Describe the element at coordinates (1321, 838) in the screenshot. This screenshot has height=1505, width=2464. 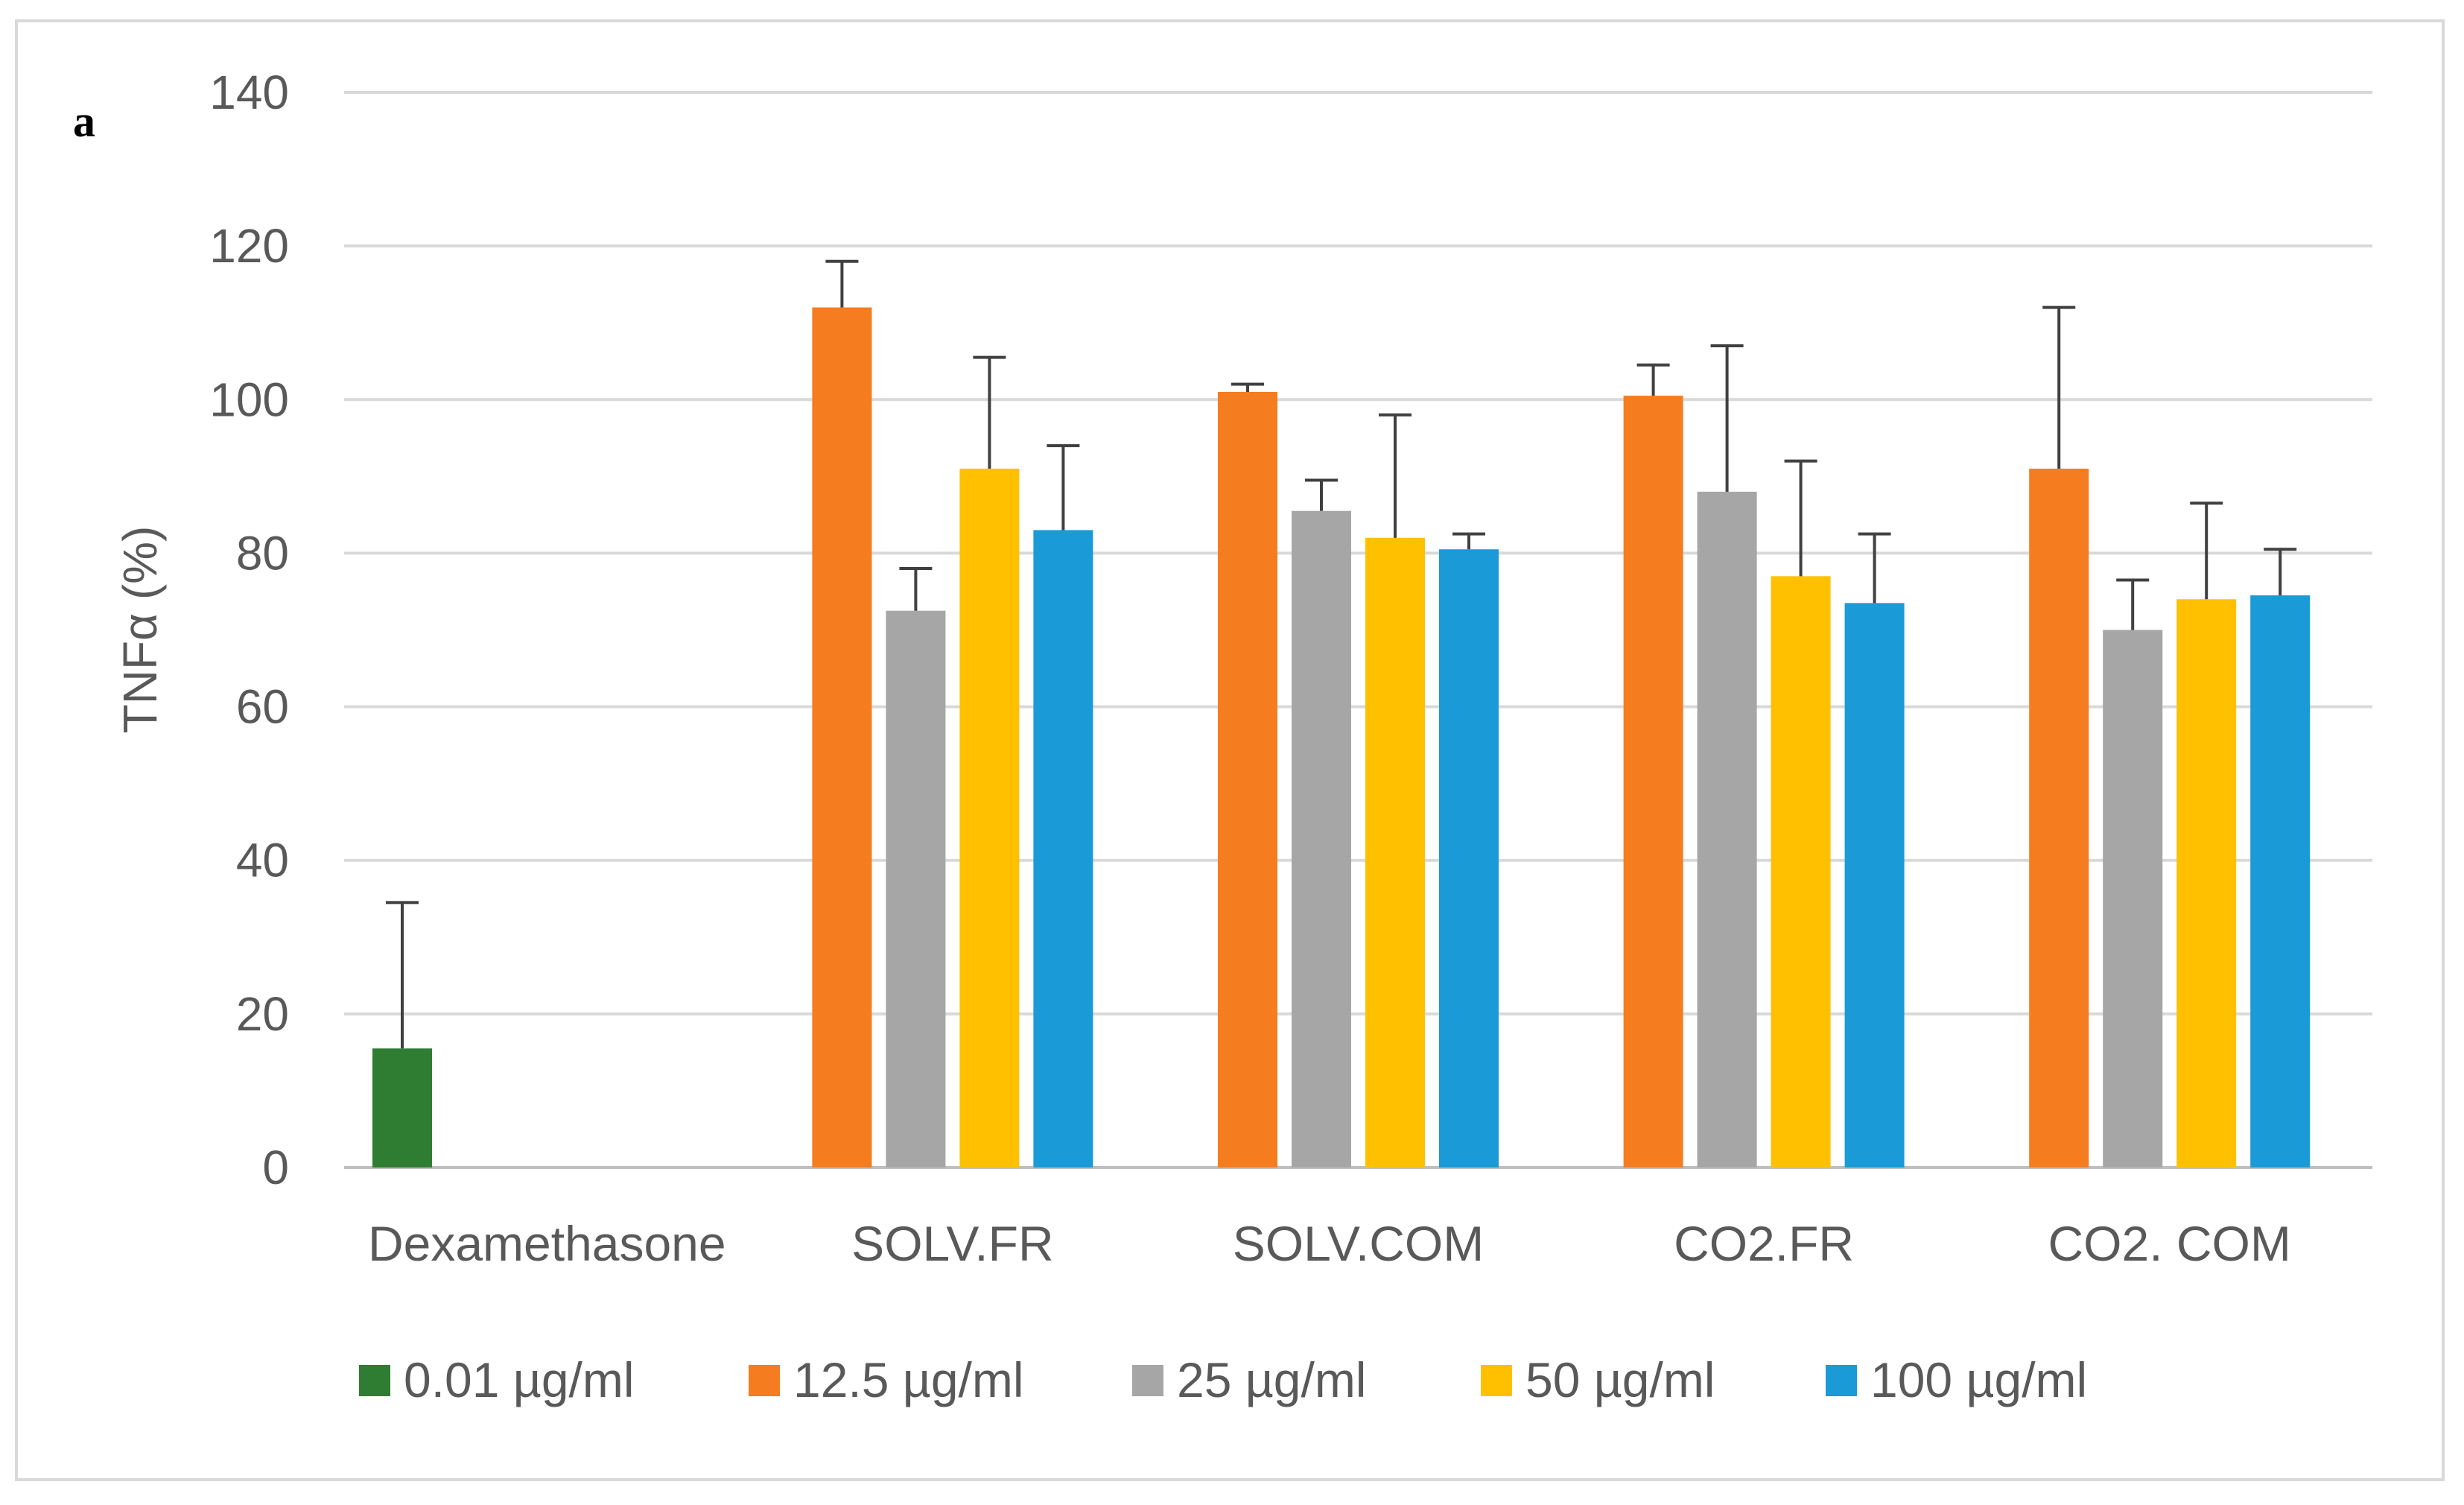
I see `bar-solv-com-25-g-ml` at that location.